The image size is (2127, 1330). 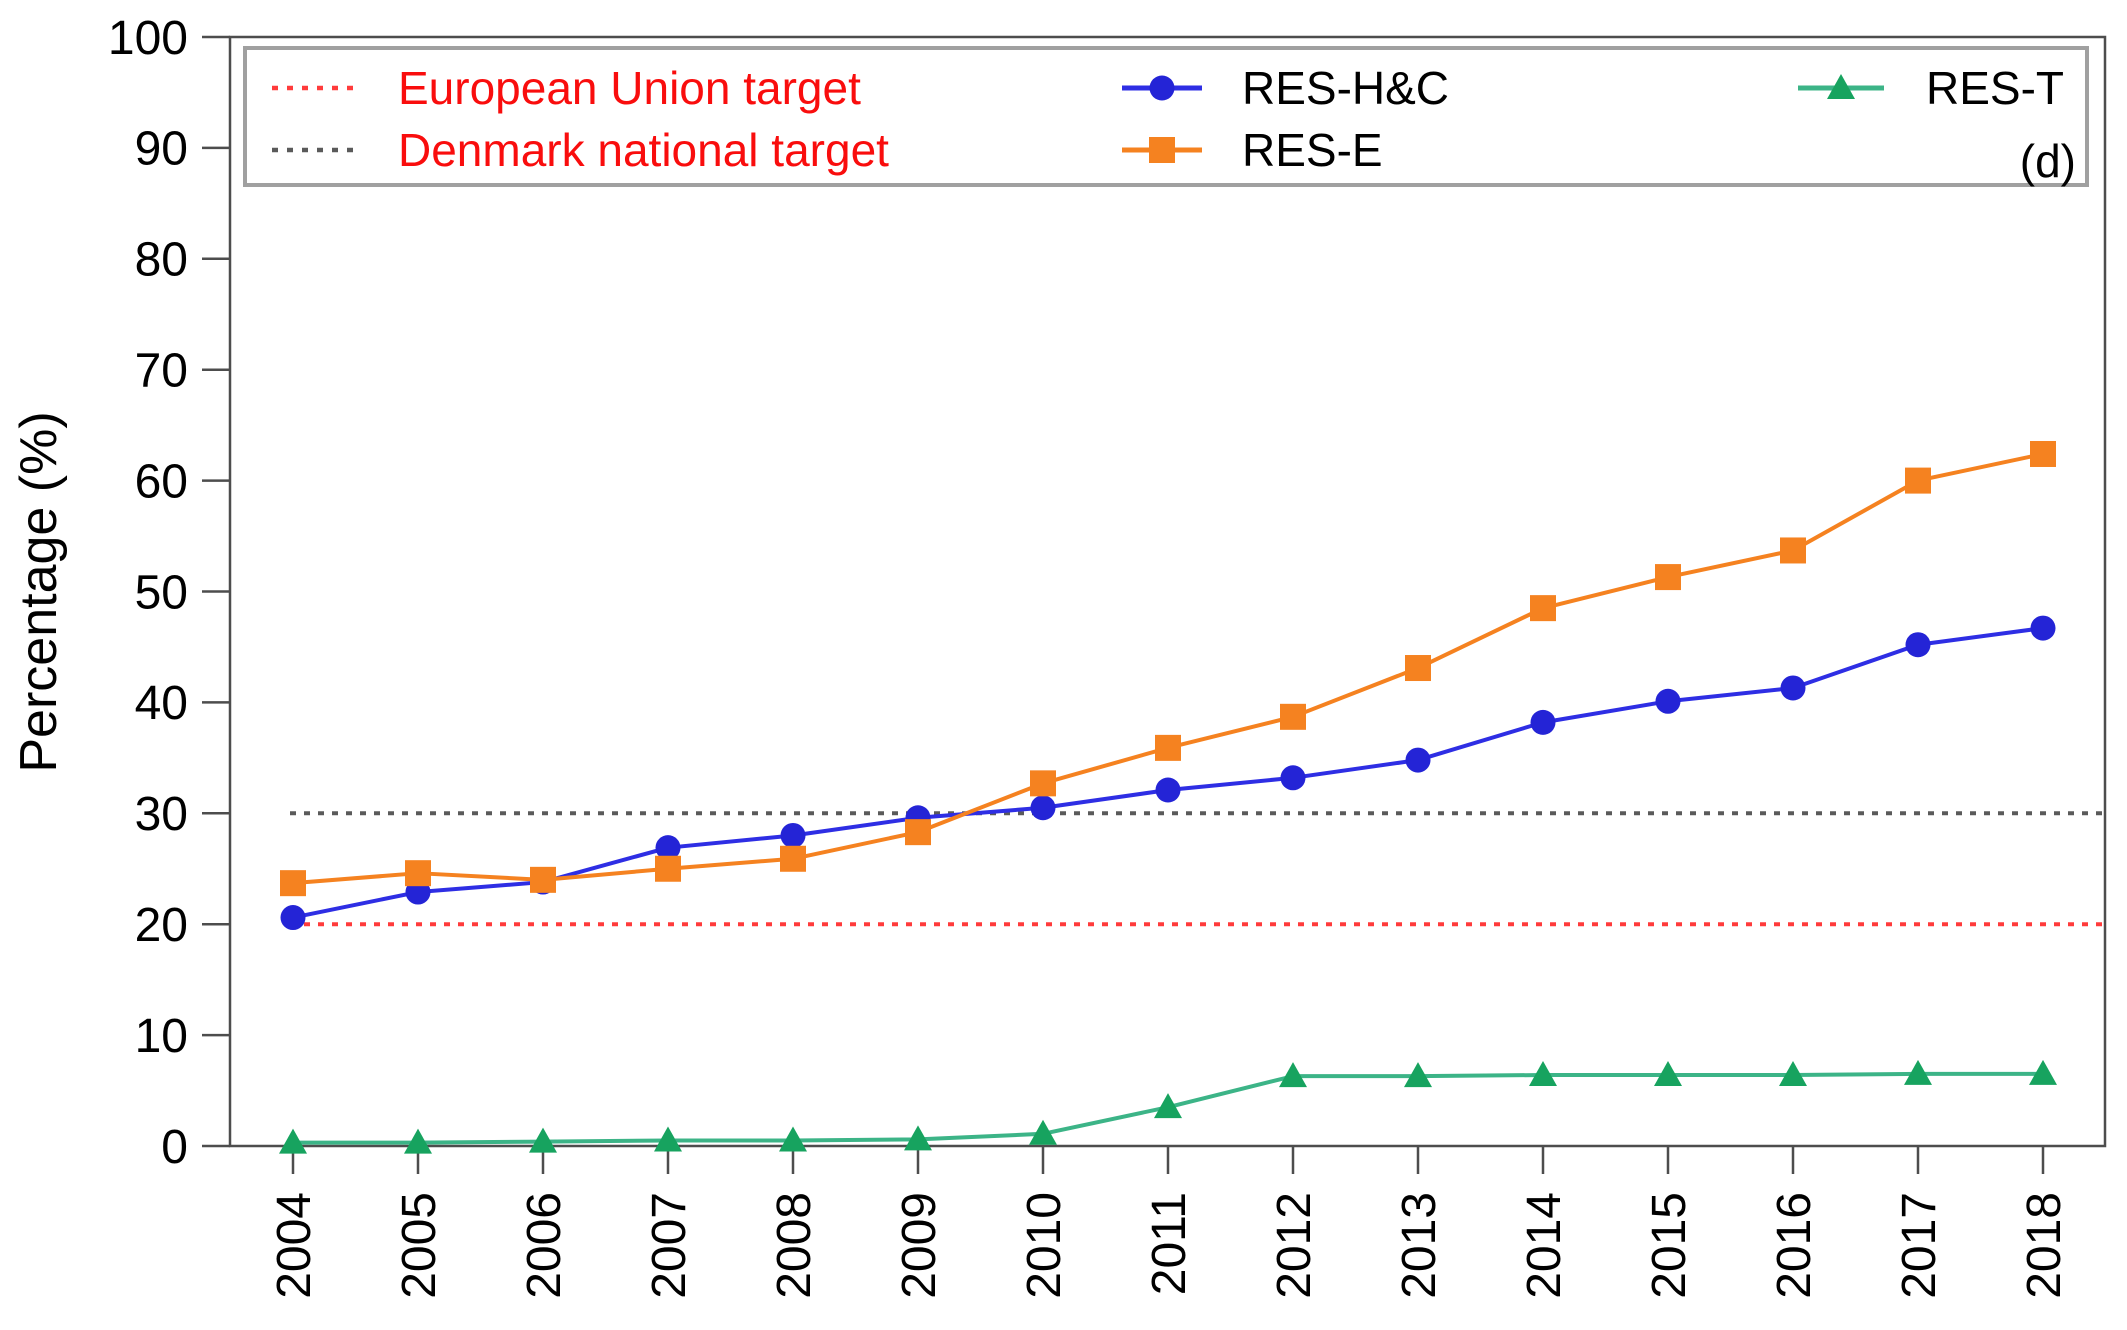 I want to click on legend-box, so click(x=1166, y=116).